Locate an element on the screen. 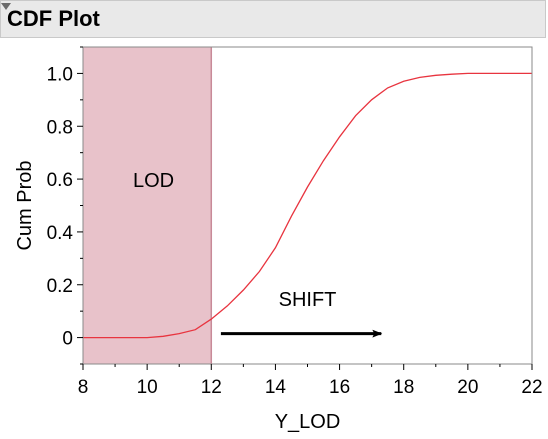 The image size is (548, 439). x-tick-label: 20 is located at coordinates (467, 387).